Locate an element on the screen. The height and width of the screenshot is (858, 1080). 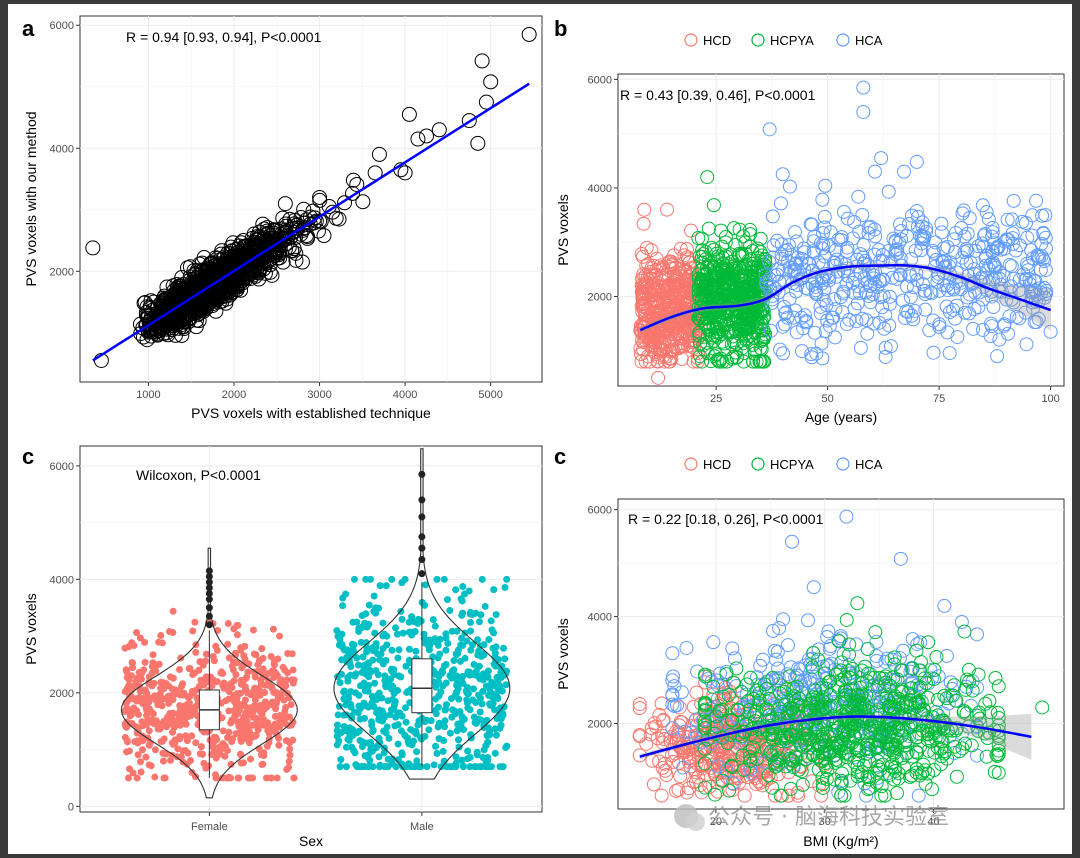
panel-c-bmi-legend-label-hcpya: HCPYA is located at coordinates (792, 464).